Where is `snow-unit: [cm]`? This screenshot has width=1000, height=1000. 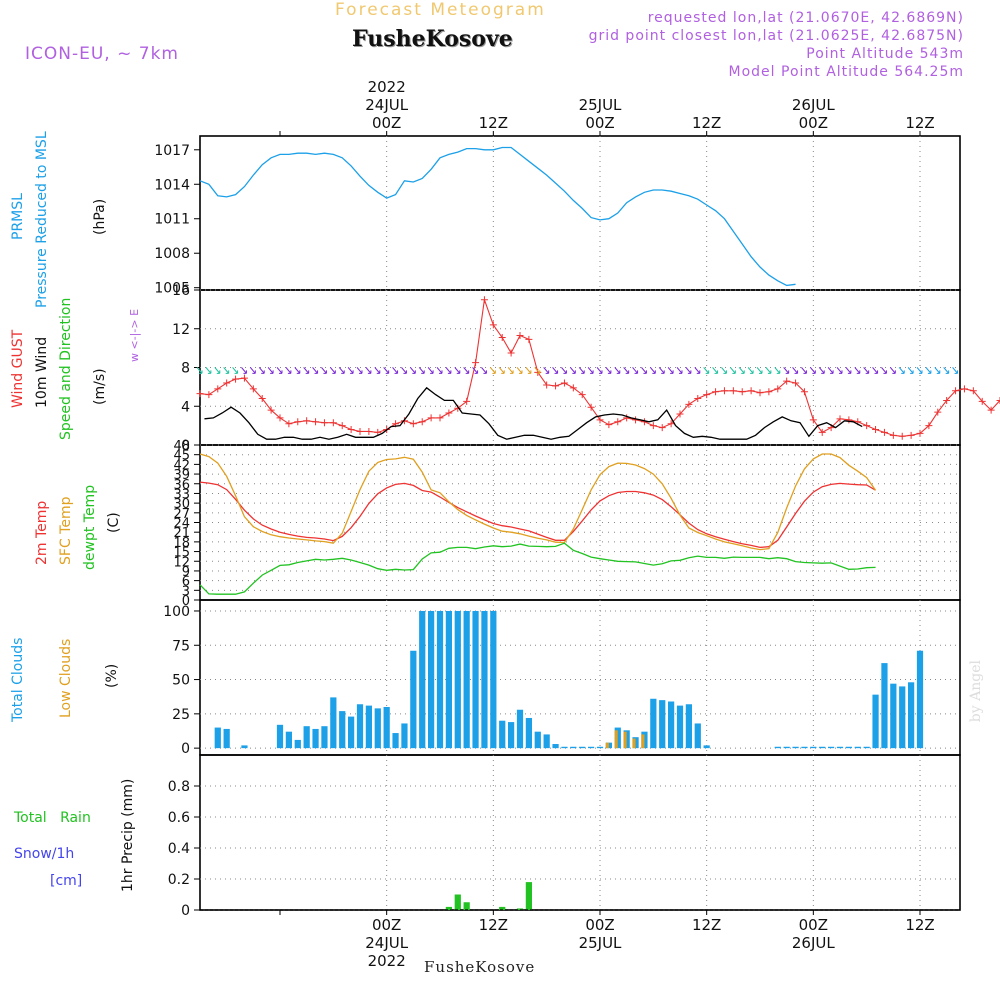 snow-unit: [cm] is located at coordinates (66, 881).